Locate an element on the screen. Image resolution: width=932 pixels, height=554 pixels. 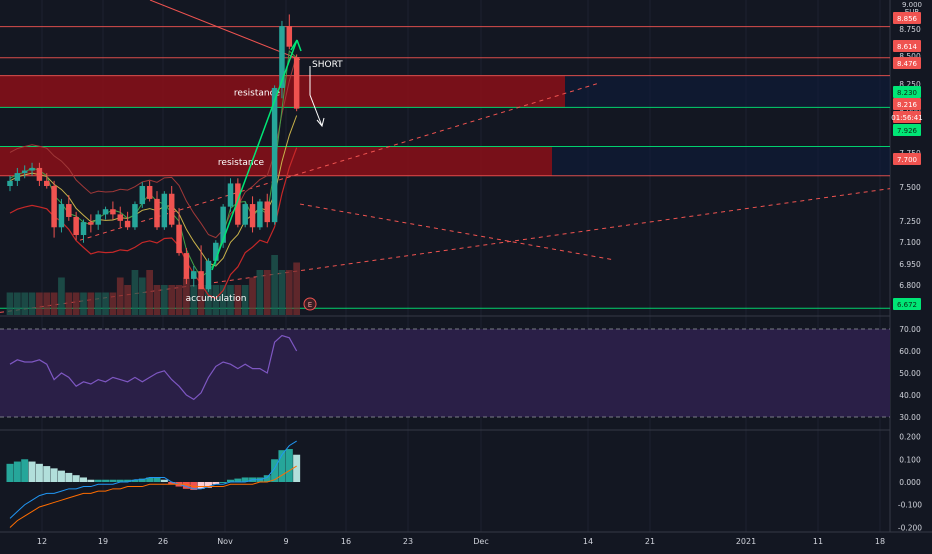
rsi-axis-tick: 30.00 is located at coordinates (910, 417).